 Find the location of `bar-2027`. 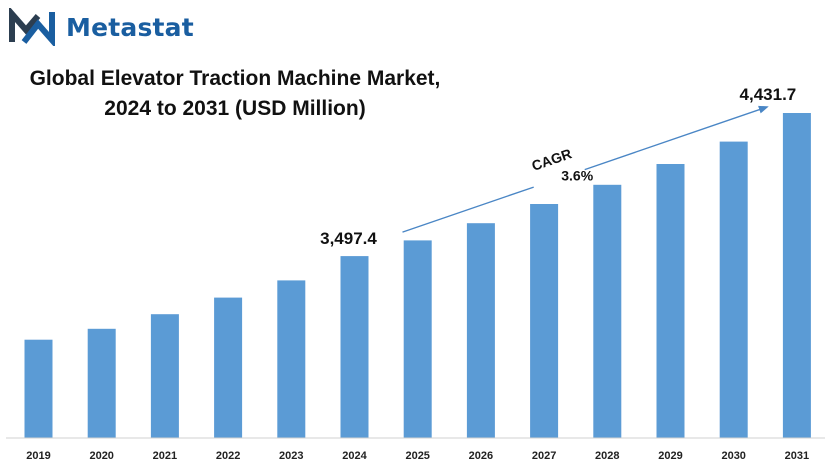

bar-2027 is located at coordinates (544, 321).